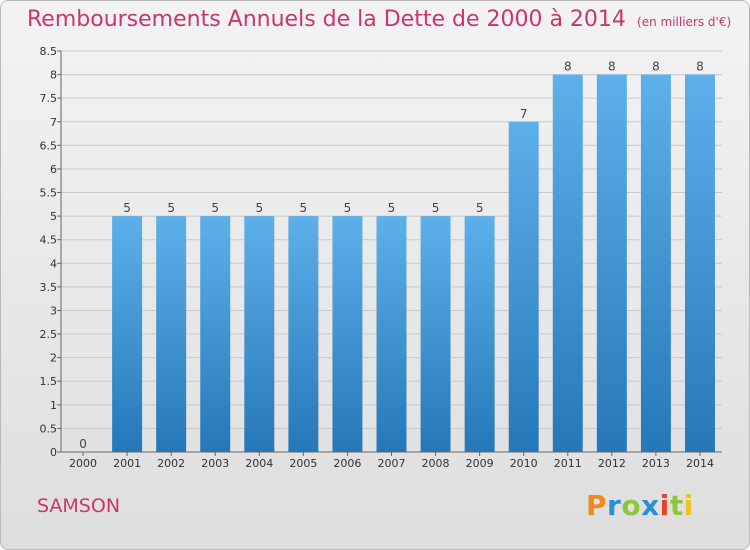  Describe the element at coordinates (568, 463) in the screenshot. I see `x-tick-label: 2011` at that location.